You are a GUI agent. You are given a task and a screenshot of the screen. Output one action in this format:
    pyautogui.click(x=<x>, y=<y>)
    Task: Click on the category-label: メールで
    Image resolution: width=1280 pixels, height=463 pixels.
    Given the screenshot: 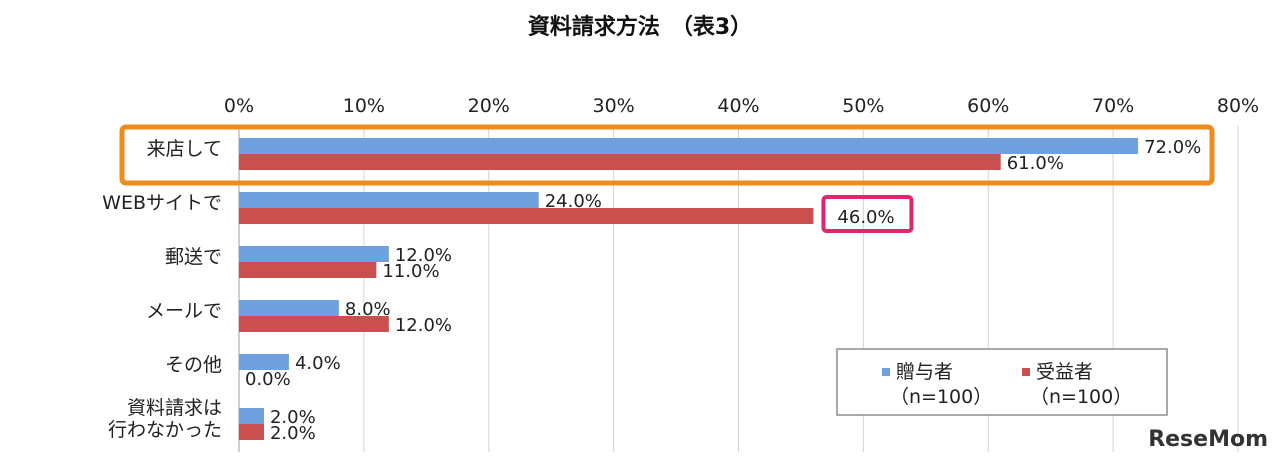 What is the action you would take?
    pyautogui.click(x=184, y=311)
    